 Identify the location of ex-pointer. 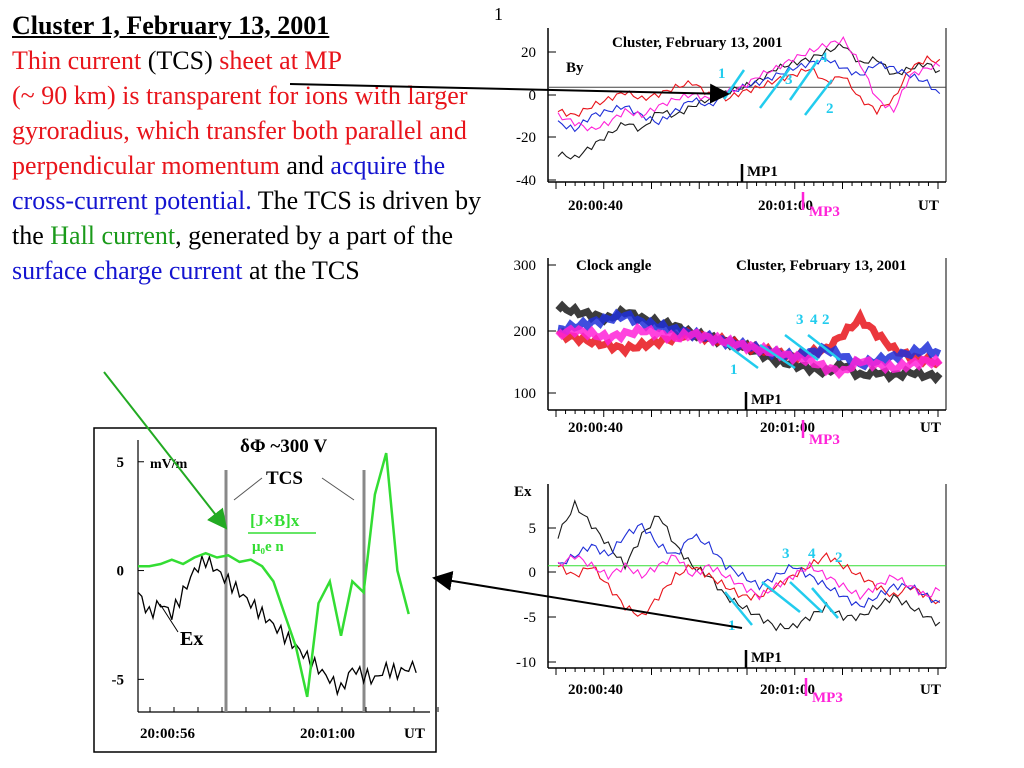
(169, 618).